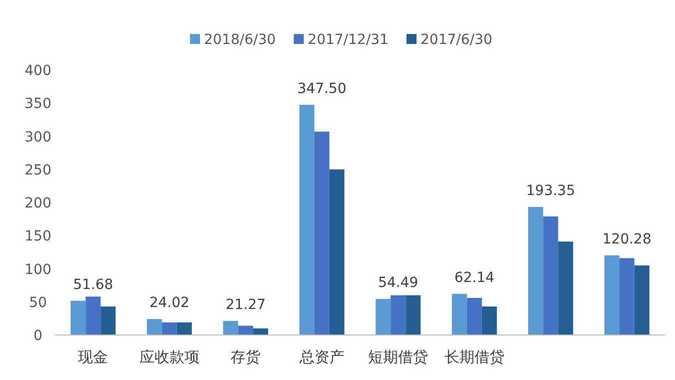 The image size is (675, 380). Describe the element at coordinates (169, 303) in the screenshot. I see `data-label: 24.02` at that location.